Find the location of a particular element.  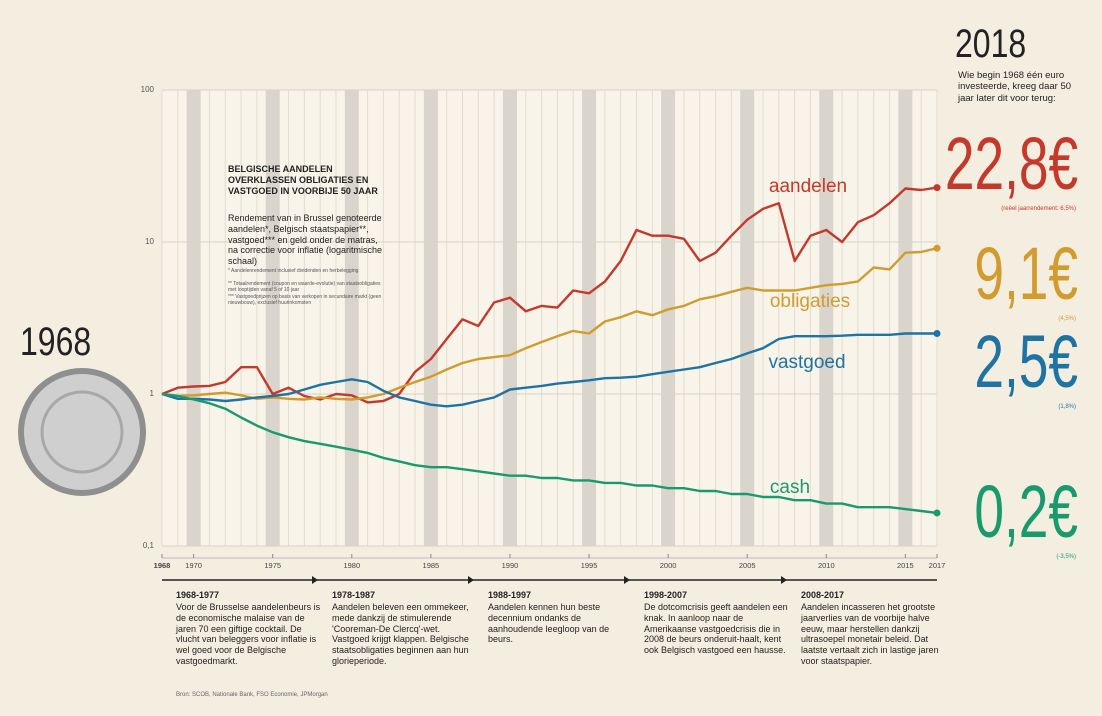

coin-ring is located at coordinates (82, 432).